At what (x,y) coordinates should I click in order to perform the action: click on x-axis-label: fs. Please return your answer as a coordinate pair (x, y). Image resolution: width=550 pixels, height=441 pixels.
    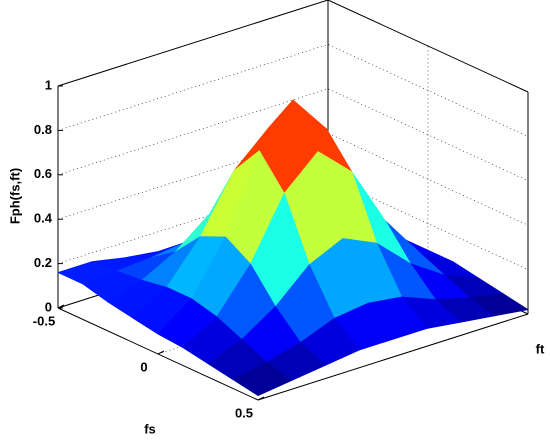
    Looking at the image, I should click on (150, 428).